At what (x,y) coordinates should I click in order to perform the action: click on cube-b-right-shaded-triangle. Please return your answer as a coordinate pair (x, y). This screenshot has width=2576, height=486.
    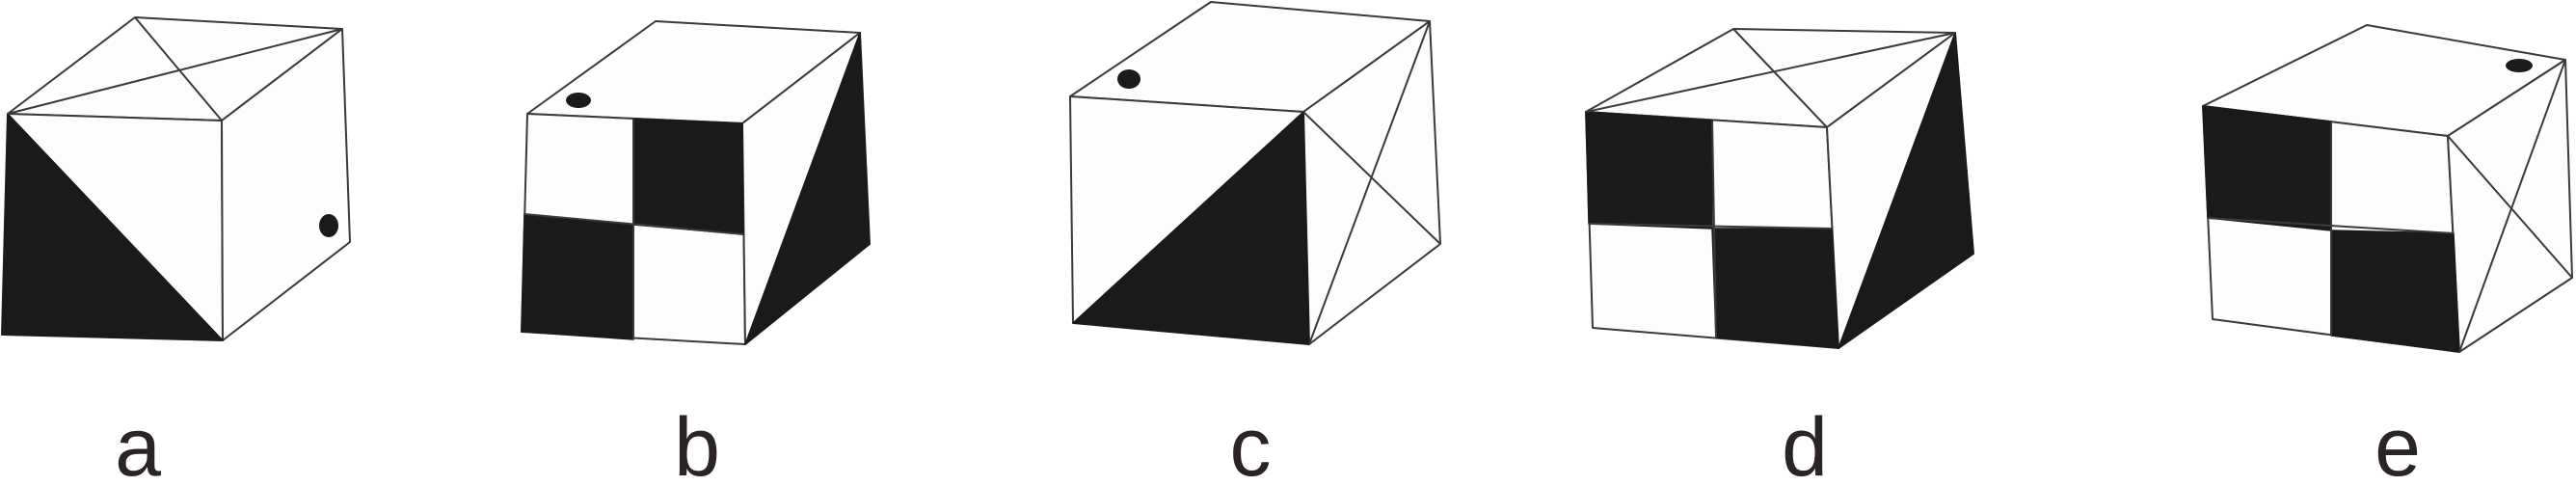
    Looking at the image, I should click on (808, 188).